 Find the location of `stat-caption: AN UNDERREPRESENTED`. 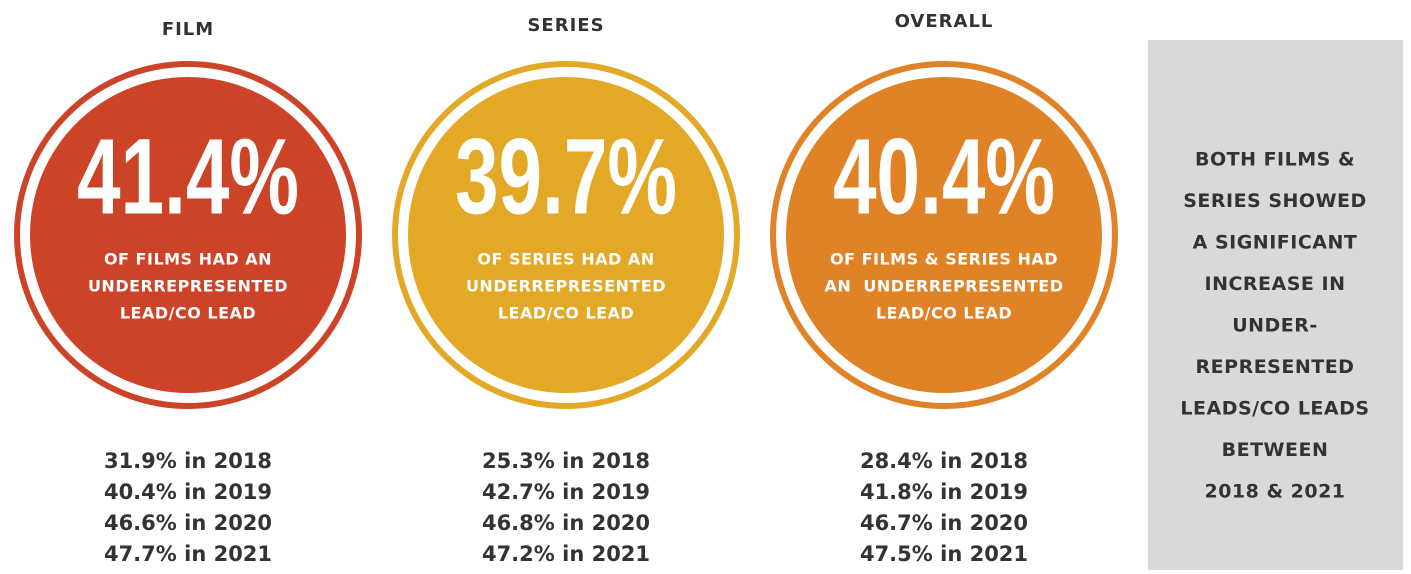

stat-caption: AN UNDERREPRESENTED is located at coordinates (943, 286).